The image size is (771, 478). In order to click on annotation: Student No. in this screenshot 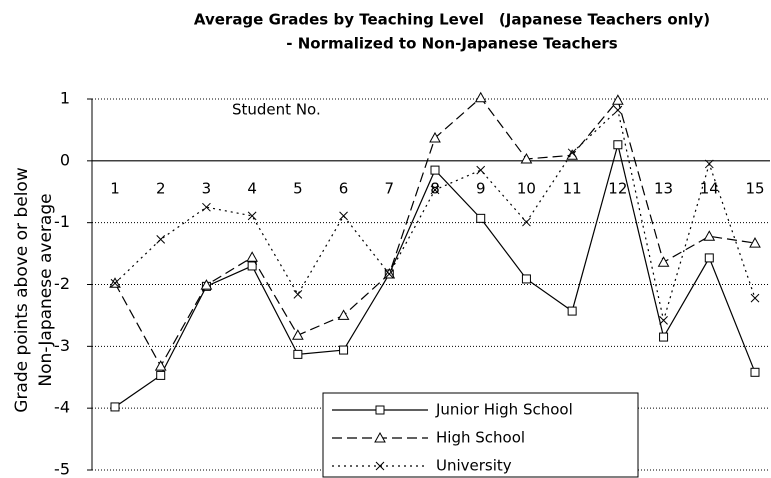, I will do `click(276, 110)`.